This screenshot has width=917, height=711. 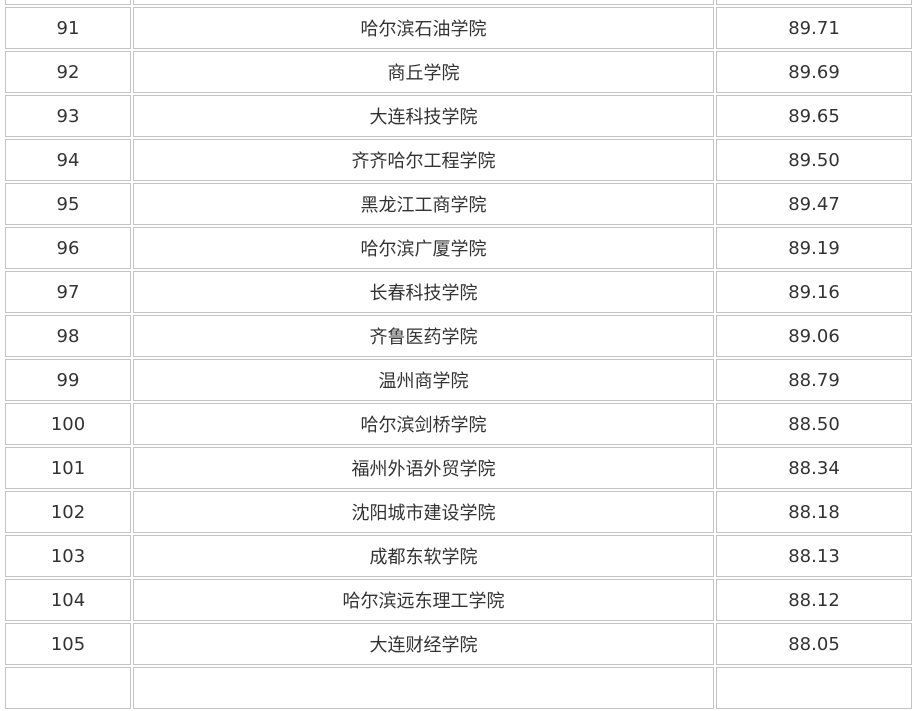 What do you see at coordinates (68, 248) in the screenshot?
I see `rank-cell: 96` at bounding box center [68, 248].